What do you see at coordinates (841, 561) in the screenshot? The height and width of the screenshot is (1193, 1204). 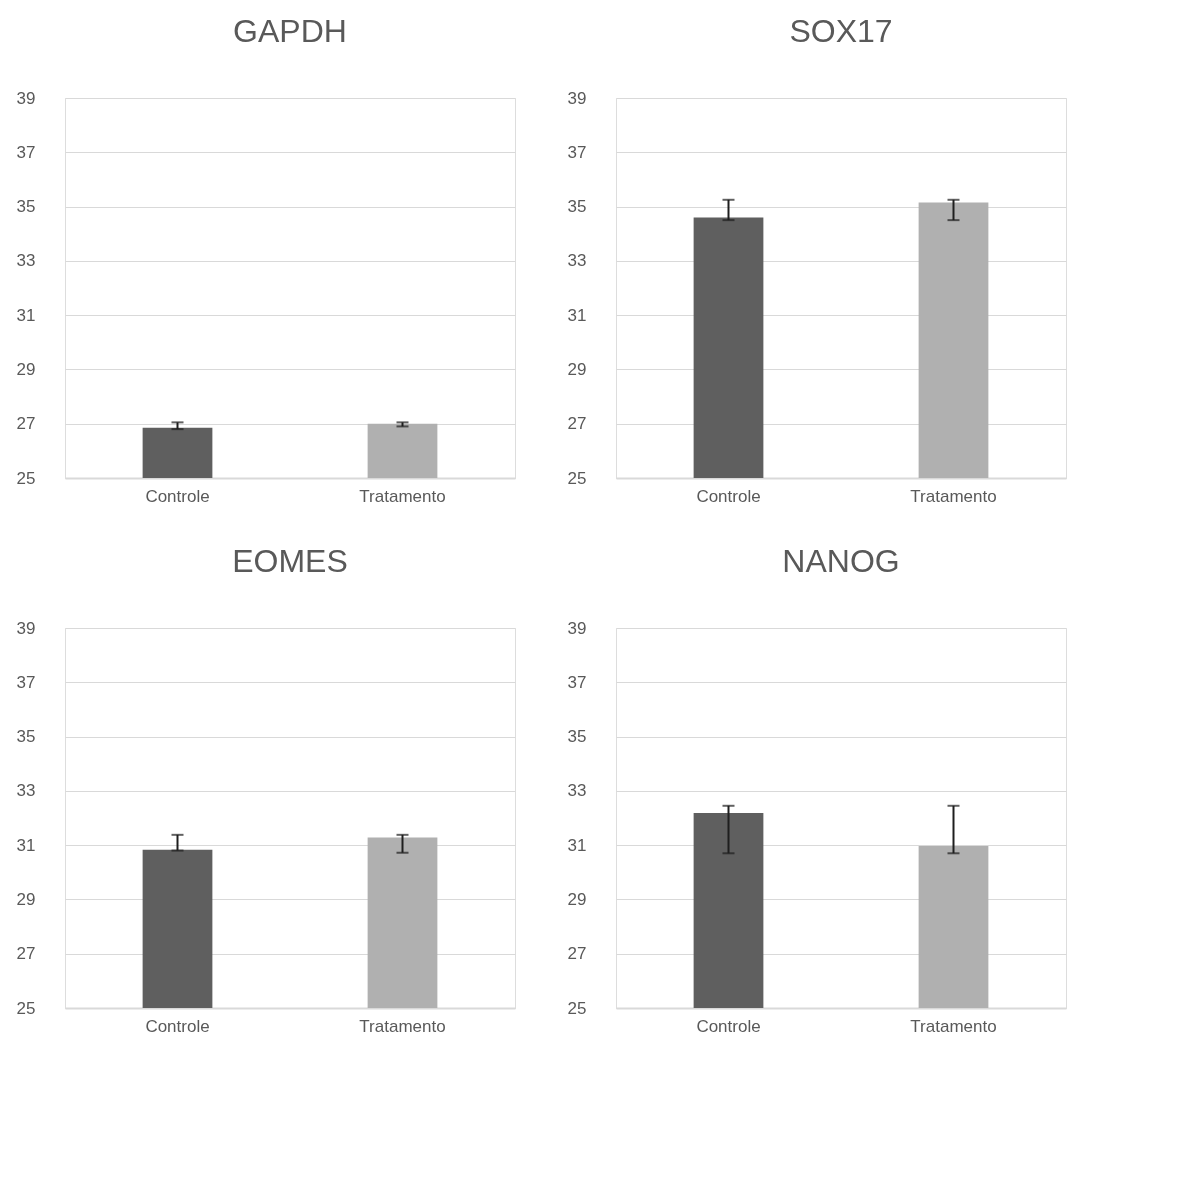 I see `chart-title: NANOG` at bounding box center [841, 561].